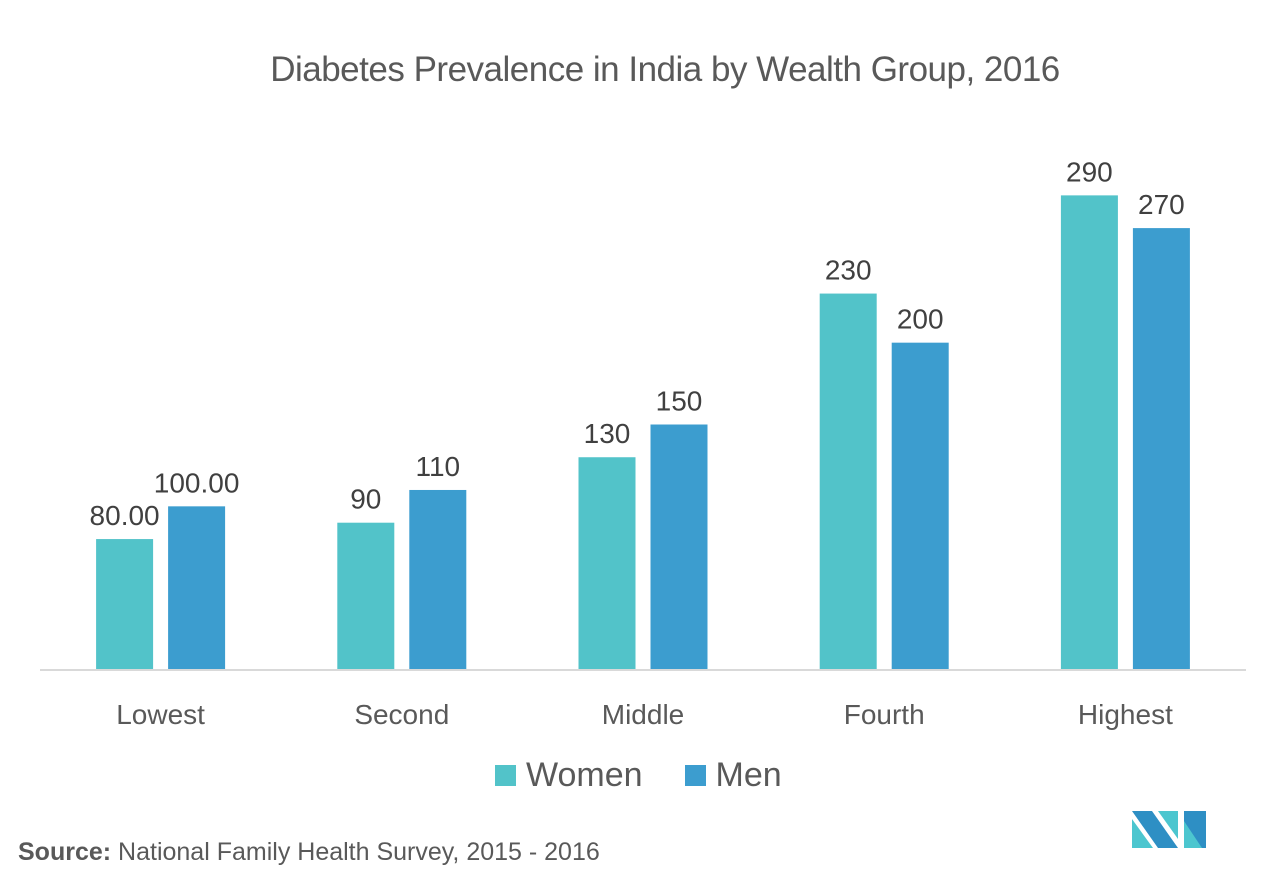  What do you see at coordinates (679, 401) in the screenshot?
I see `data-label-men-middle: 150` at bounding box center [679, 401].